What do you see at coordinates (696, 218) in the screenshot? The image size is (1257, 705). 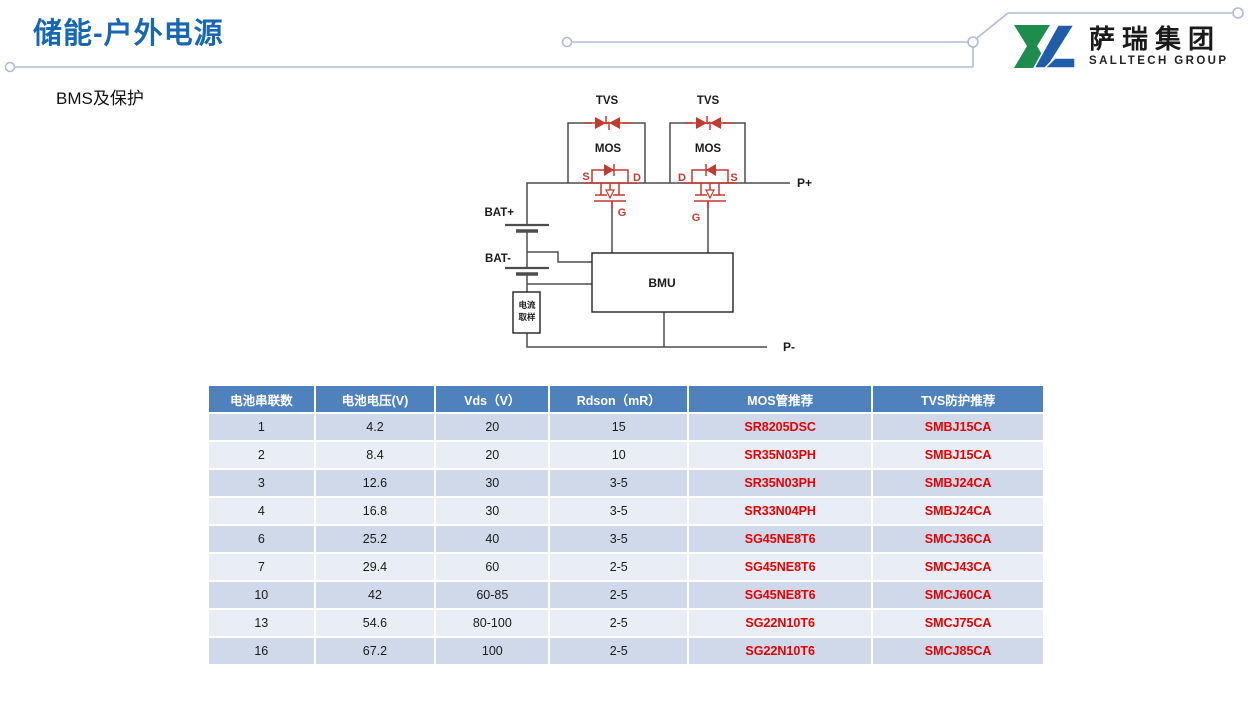 I see `mos-right-gate-label: G` at bounding box center [696, 218].